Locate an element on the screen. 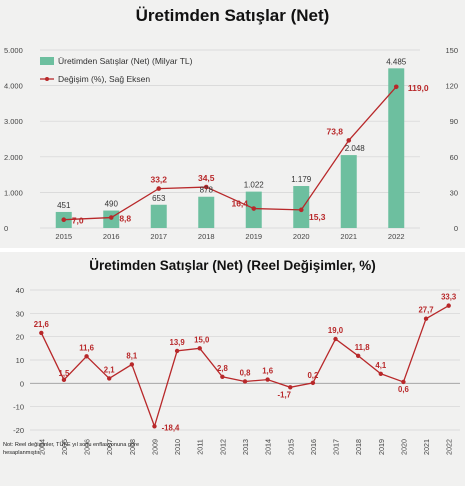  bar-value-label: 1.179 is located at coordinates (301, 179).